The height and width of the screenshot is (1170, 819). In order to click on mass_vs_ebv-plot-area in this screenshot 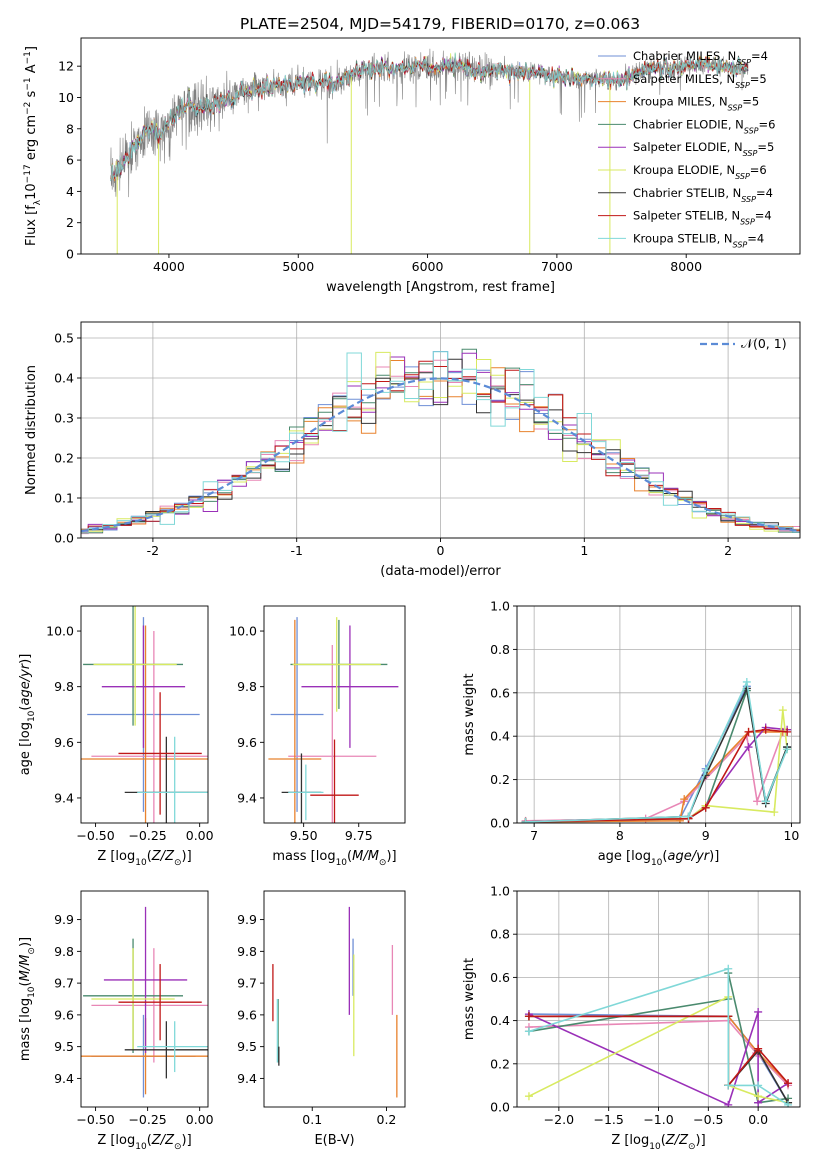, I will do `click(335, 1002)`.